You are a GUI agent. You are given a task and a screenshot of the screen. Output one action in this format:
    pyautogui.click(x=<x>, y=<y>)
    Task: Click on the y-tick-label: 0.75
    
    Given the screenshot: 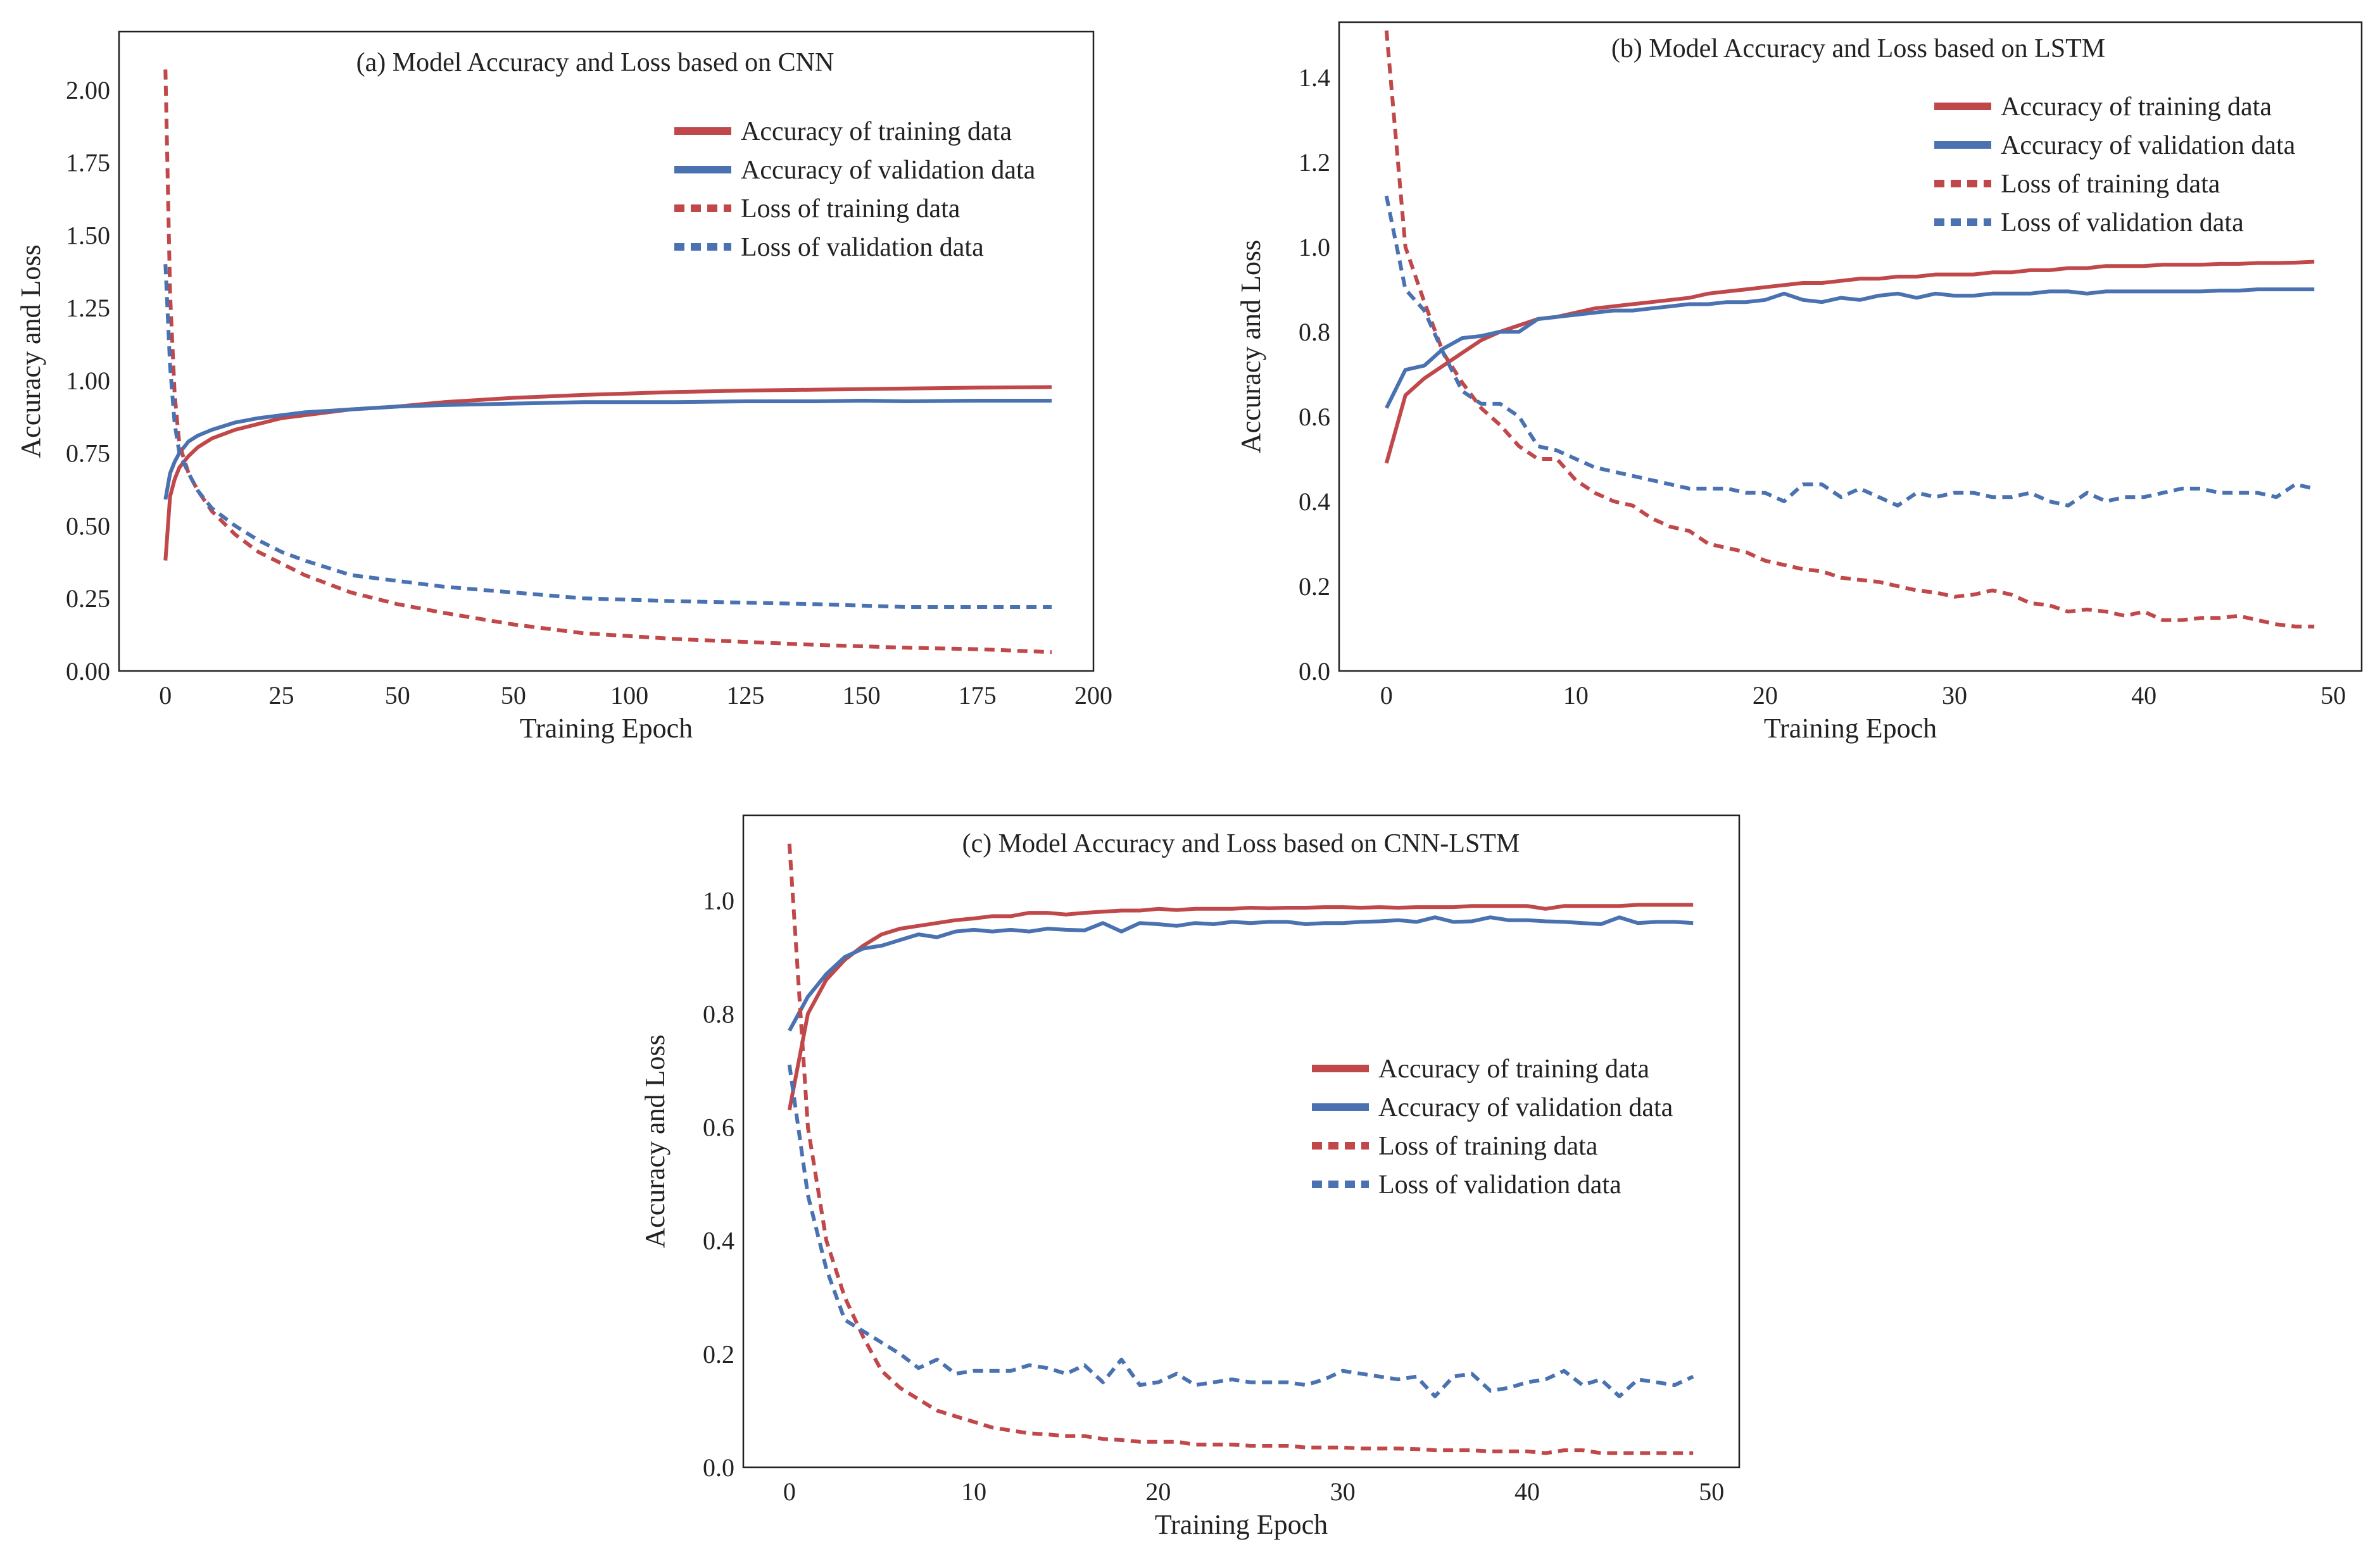 What is the action you would take?
    pyautogui.click(x=88, y=453)
    